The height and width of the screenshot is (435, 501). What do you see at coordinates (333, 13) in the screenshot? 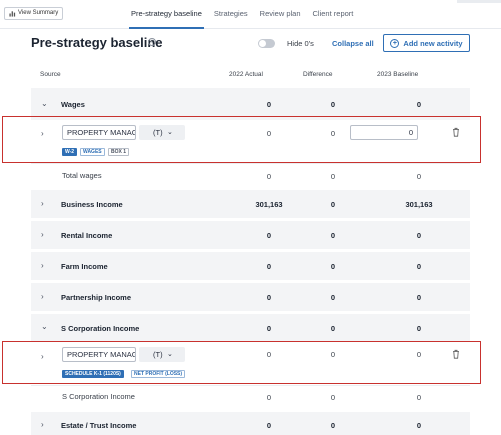
I see `tab-client-report: Client report` at bounding box center [333, 13].